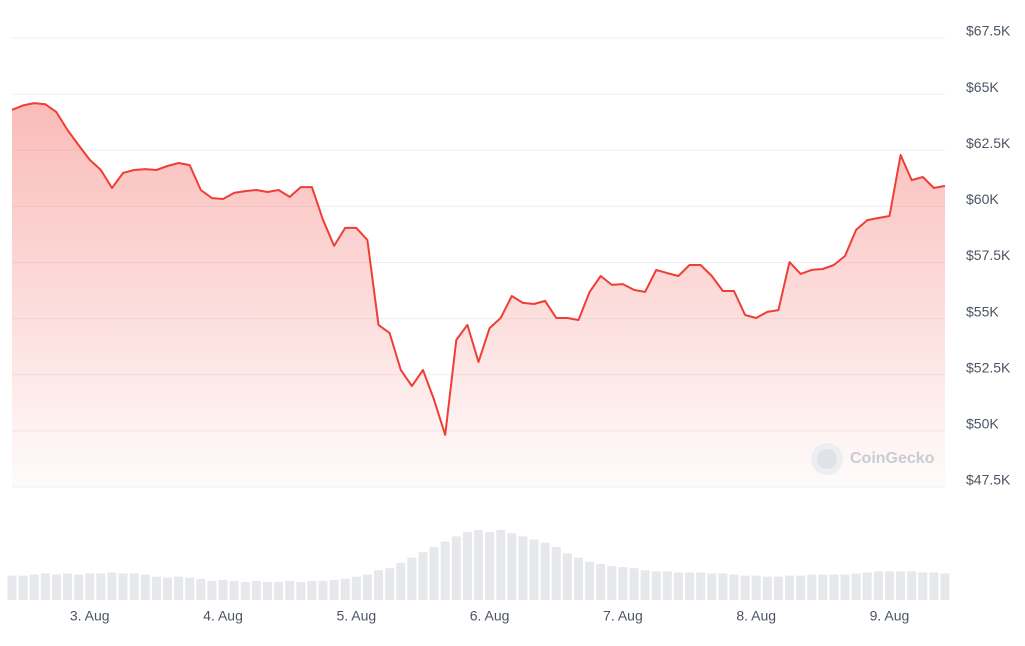  I want to click on y-tick-label: $55K, so click(982, 311).